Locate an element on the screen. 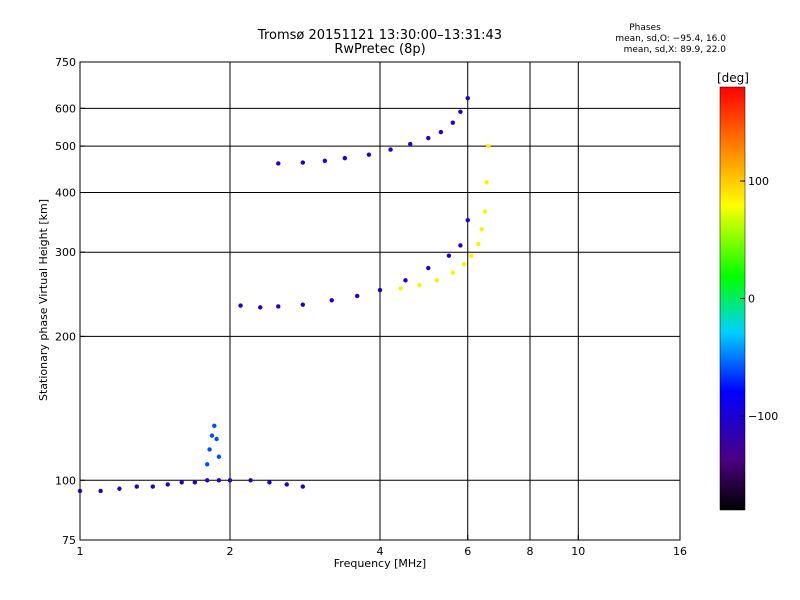  x-tick-label: 4 is located at coordinates (380, 551).